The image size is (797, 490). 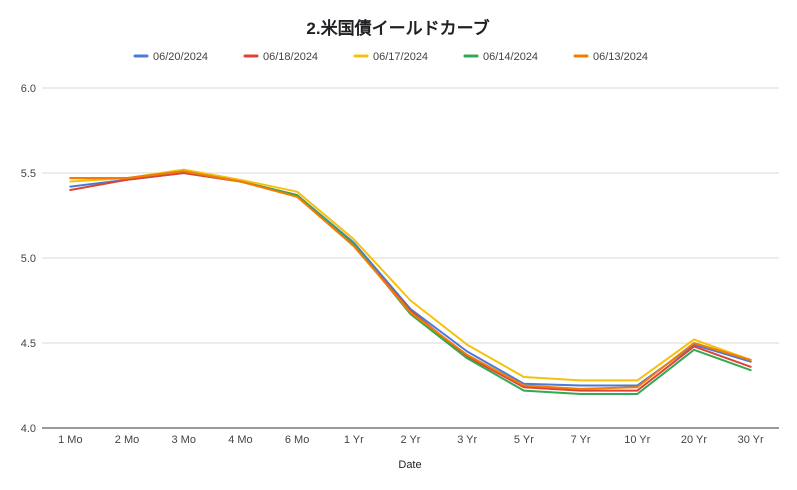 I want to click on x-tick-label: 30 Yr, so click(x=751, y=440).